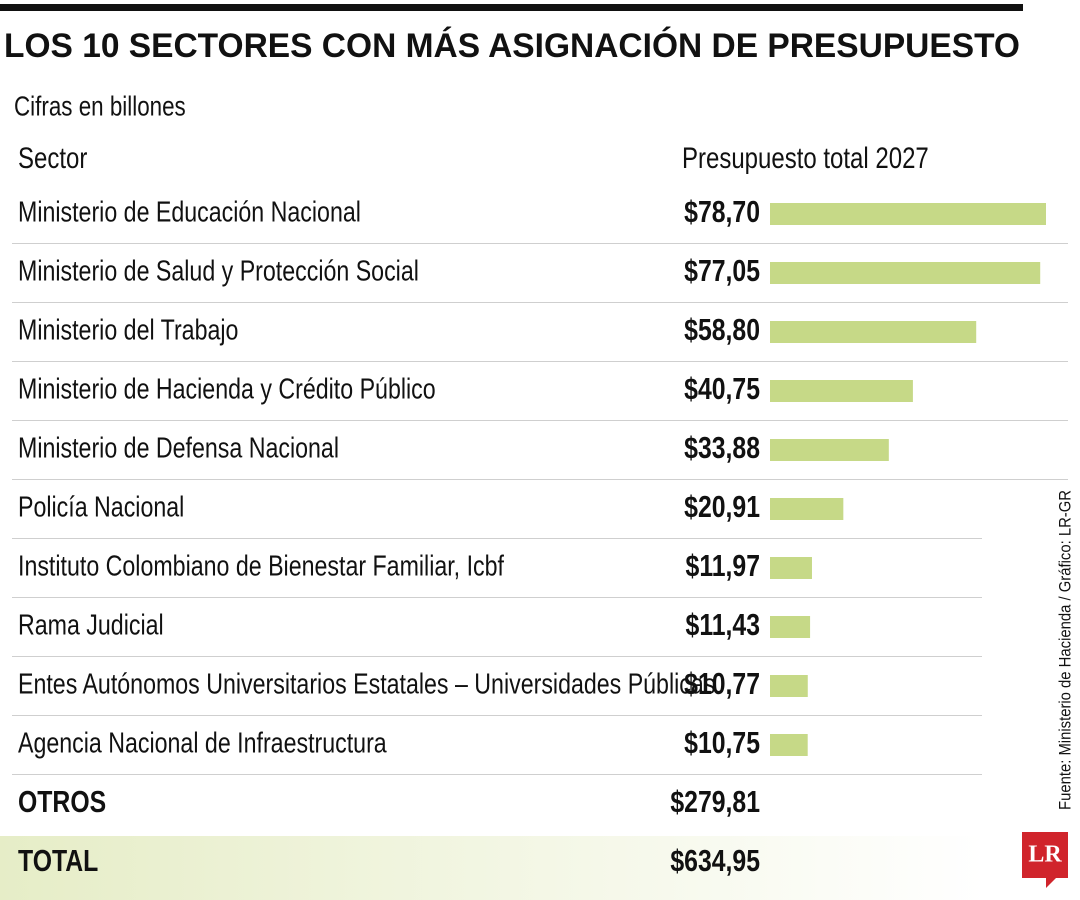  Describe the element at coordinates (62, 802) in the screenshot. I see `row-label: OTROS` at that location.